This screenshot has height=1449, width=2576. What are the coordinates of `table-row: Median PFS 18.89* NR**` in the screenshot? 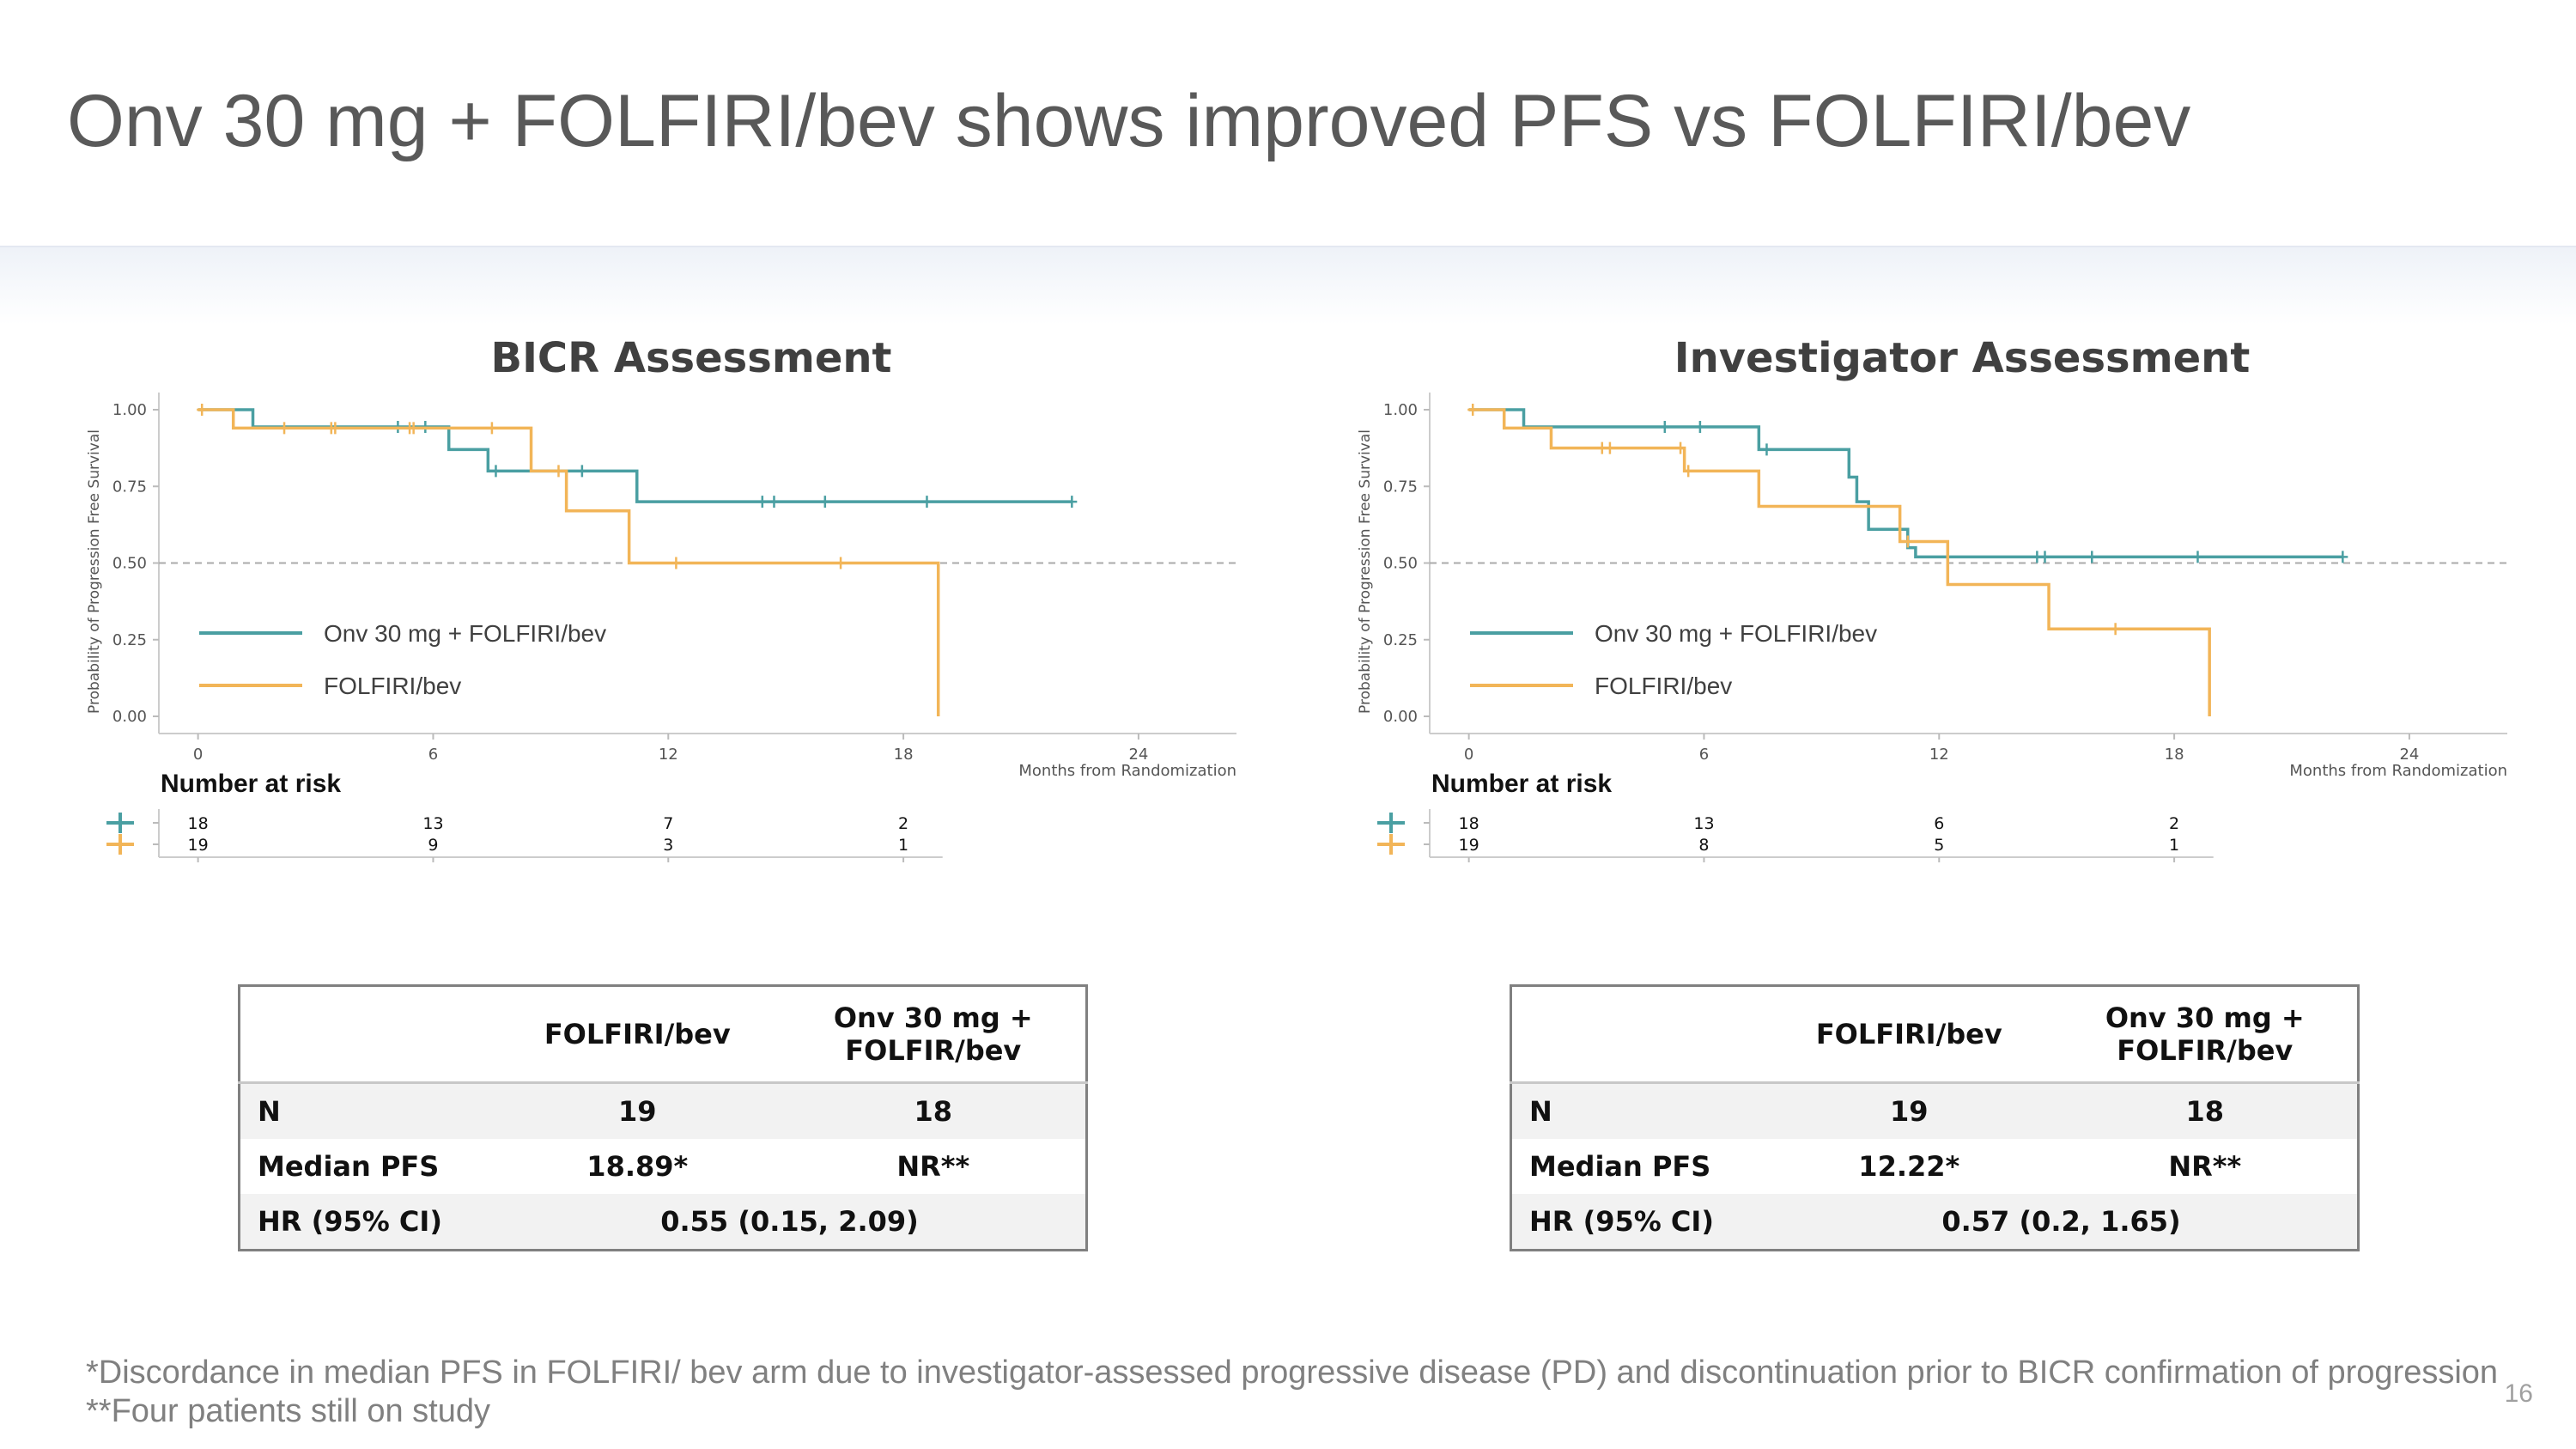 It's located at (663, 1166).